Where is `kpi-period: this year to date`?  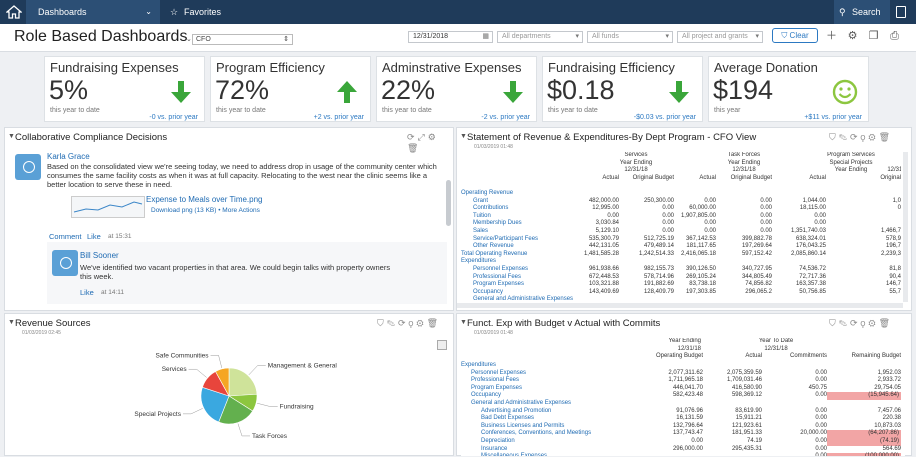
kpi-period: this year to date is located at coordinates (407, 110).